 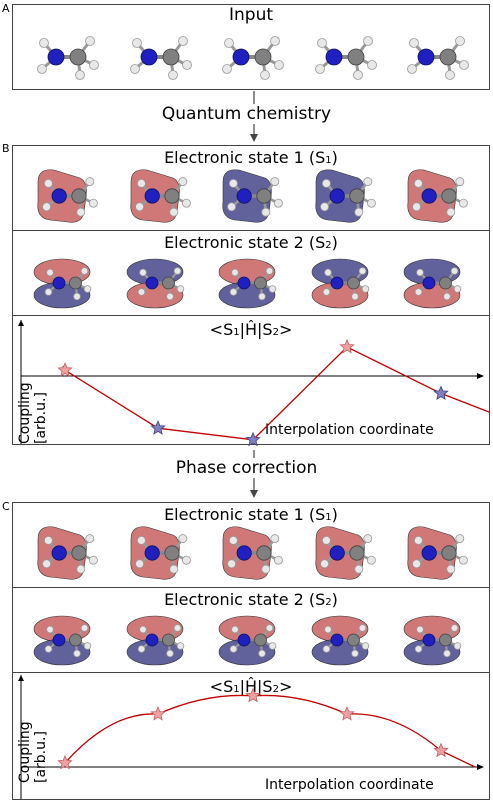 I want to click on y-axis-arrow, so click(x=21, y=323).